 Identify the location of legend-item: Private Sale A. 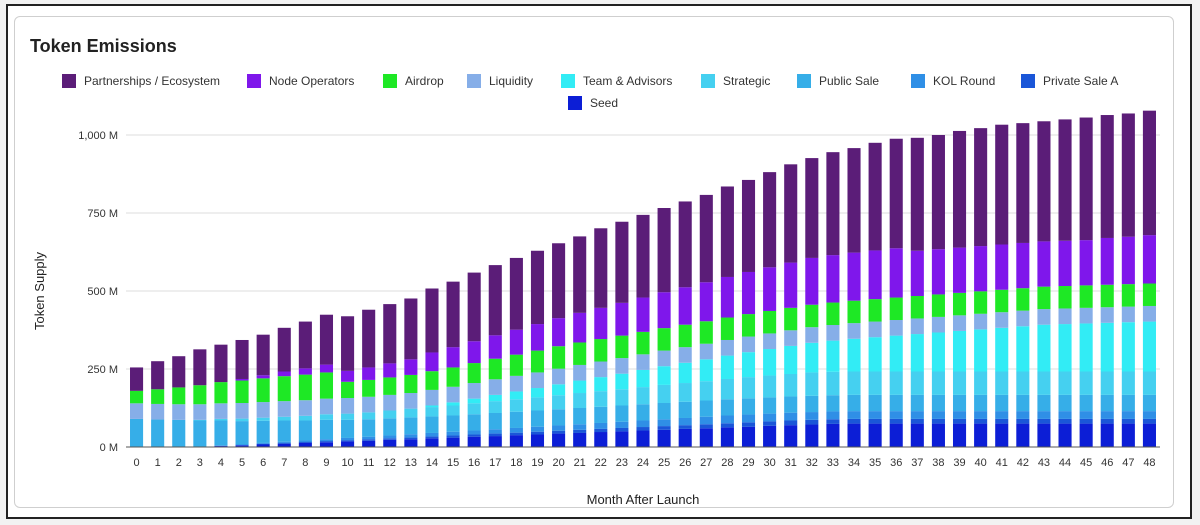
(1069, 81).